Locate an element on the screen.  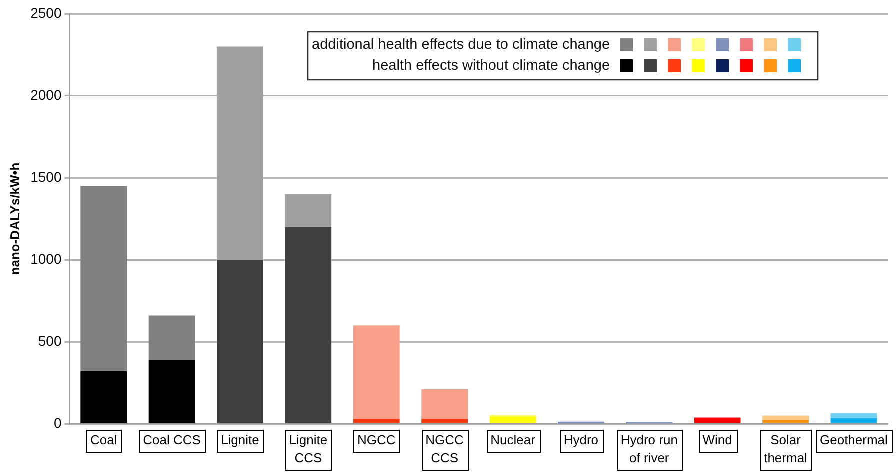
x-tick-label: Solar thermal is located at coordinates (786, 449).